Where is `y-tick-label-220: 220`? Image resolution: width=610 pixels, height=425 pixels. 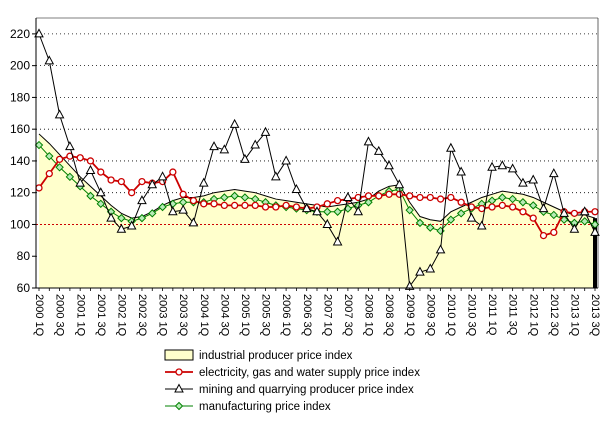
y-tick-label-220: 220 is located at coordinates (20, 34).